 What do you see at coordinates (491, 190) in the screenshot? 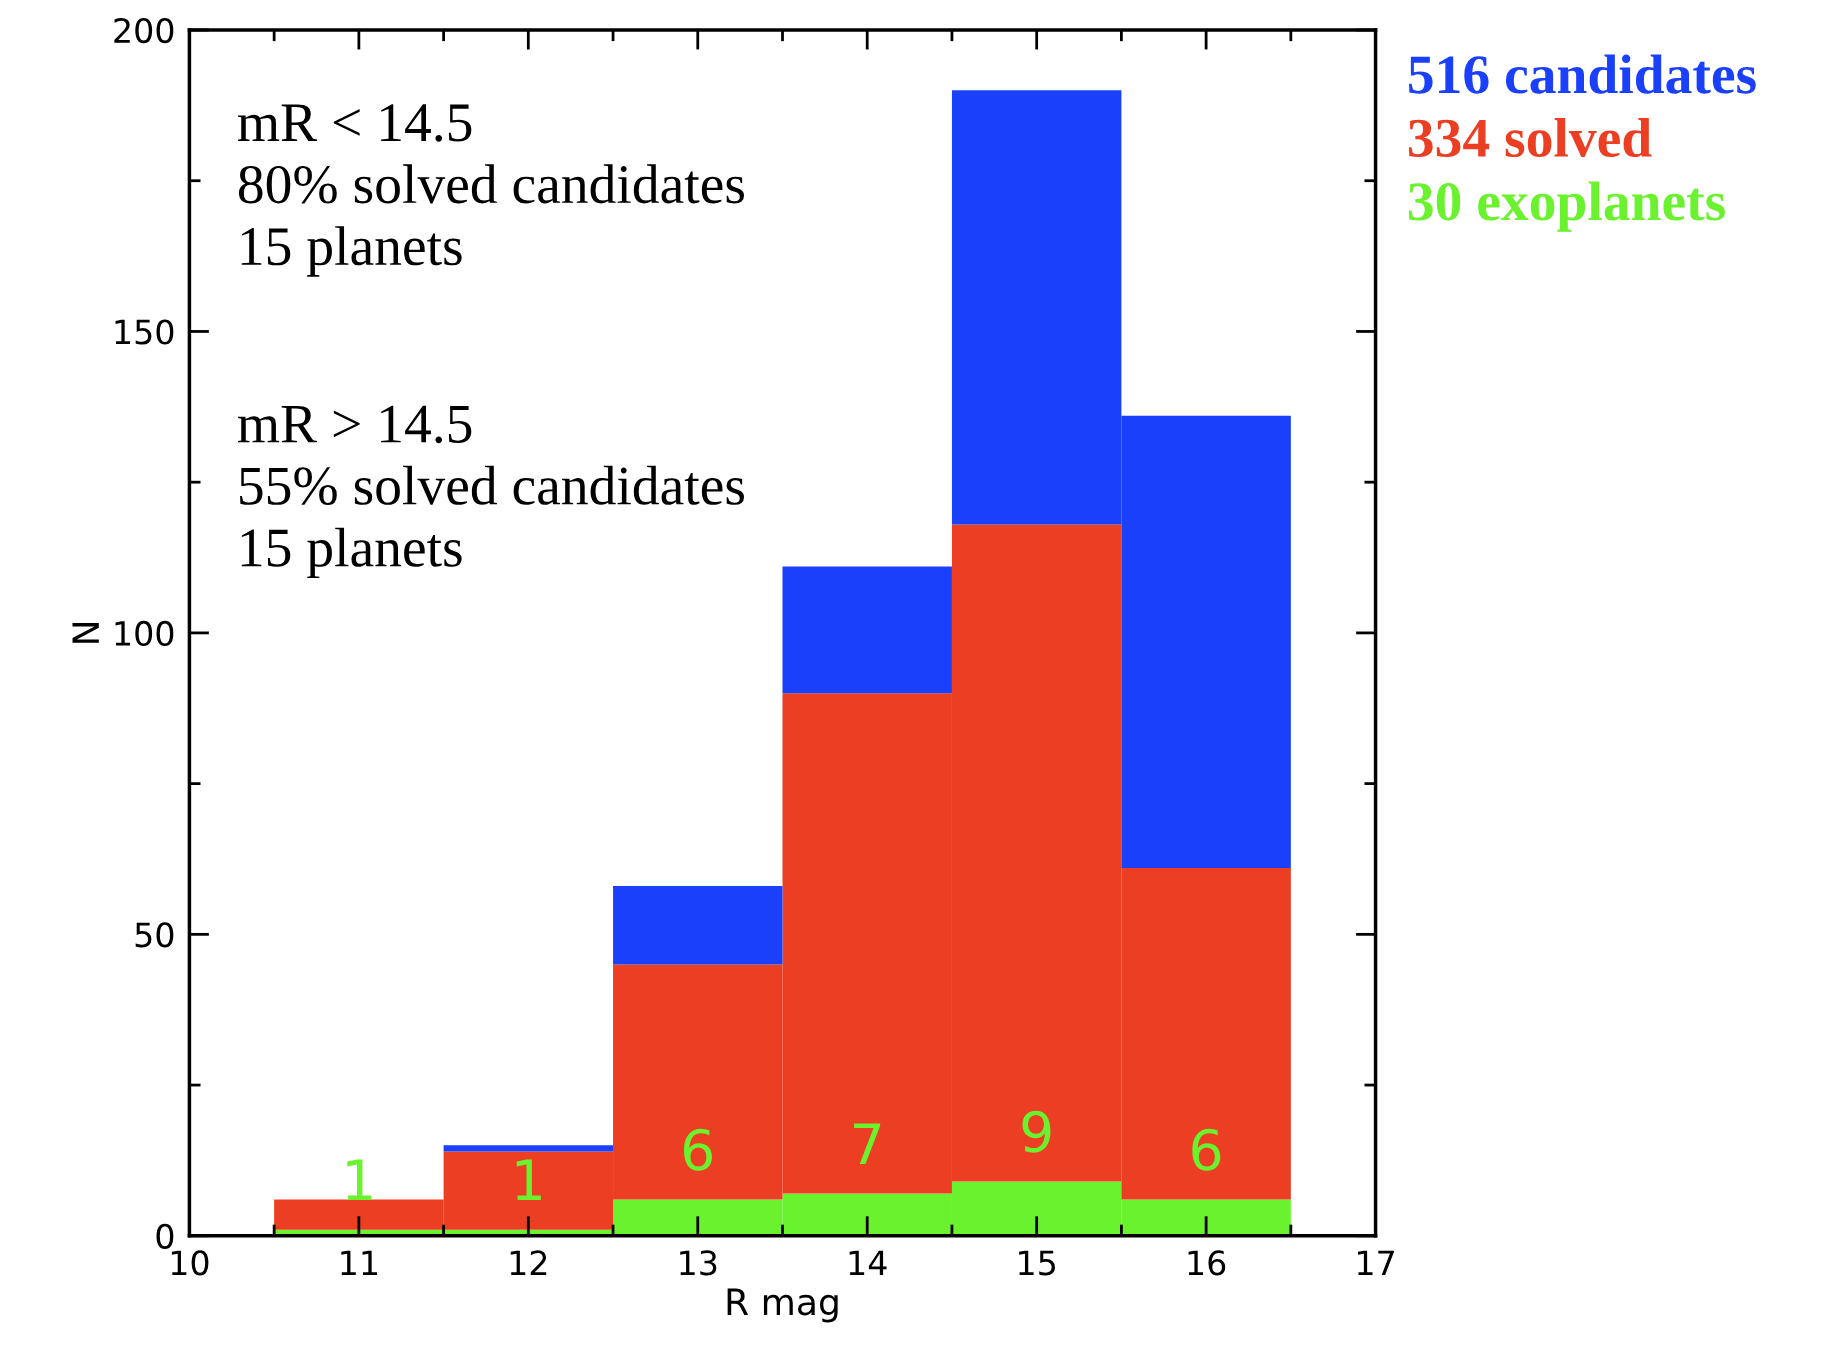
I see `annotation: mR < 14.5 80% solved candidates 15 planets` at bounding box center [491, 190].